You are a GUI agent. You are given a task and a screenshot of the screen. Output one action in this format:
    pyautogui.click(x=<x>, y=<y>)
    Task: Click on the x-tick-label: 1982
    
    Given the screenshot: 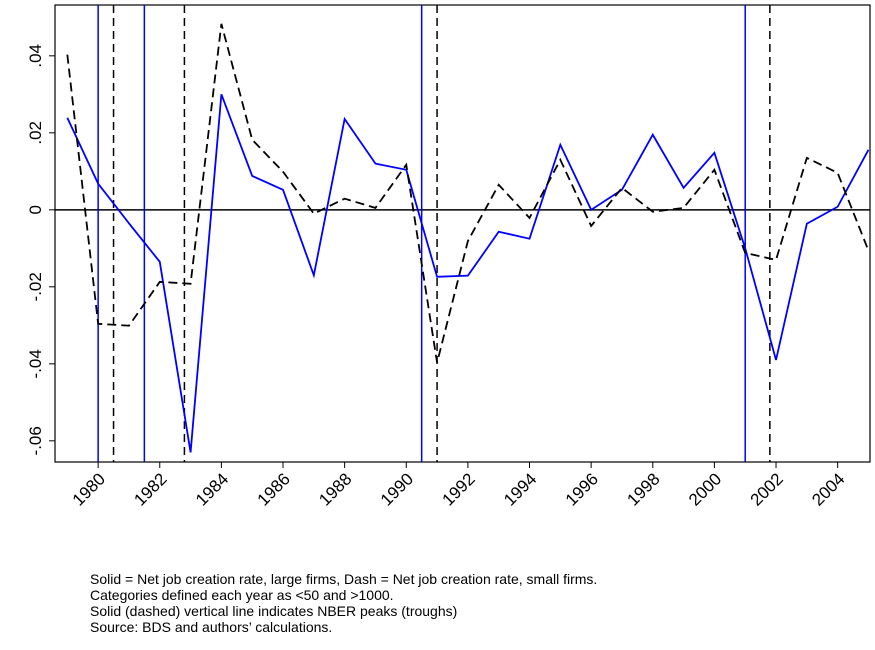 What is the action you would take?
    pyautogui.click(x=150, y=489)
    